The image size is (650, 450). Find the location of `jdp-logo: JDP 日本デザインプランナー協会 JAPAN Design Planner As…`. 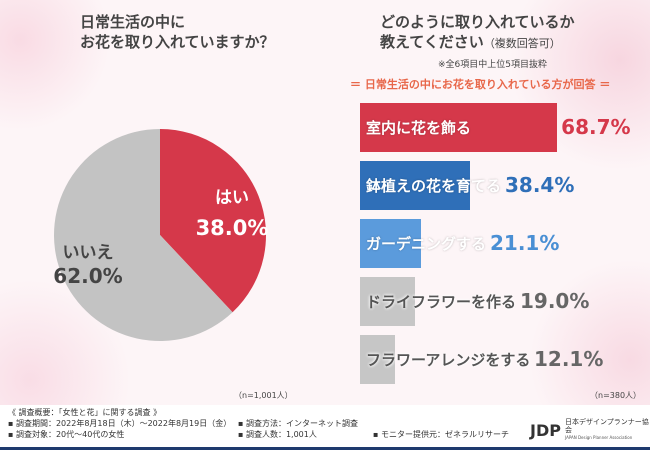

jdp-logo: JDP 日本デザインプランナー協会 JAPAN Design Planner As… is located at coordinates (590, 430).